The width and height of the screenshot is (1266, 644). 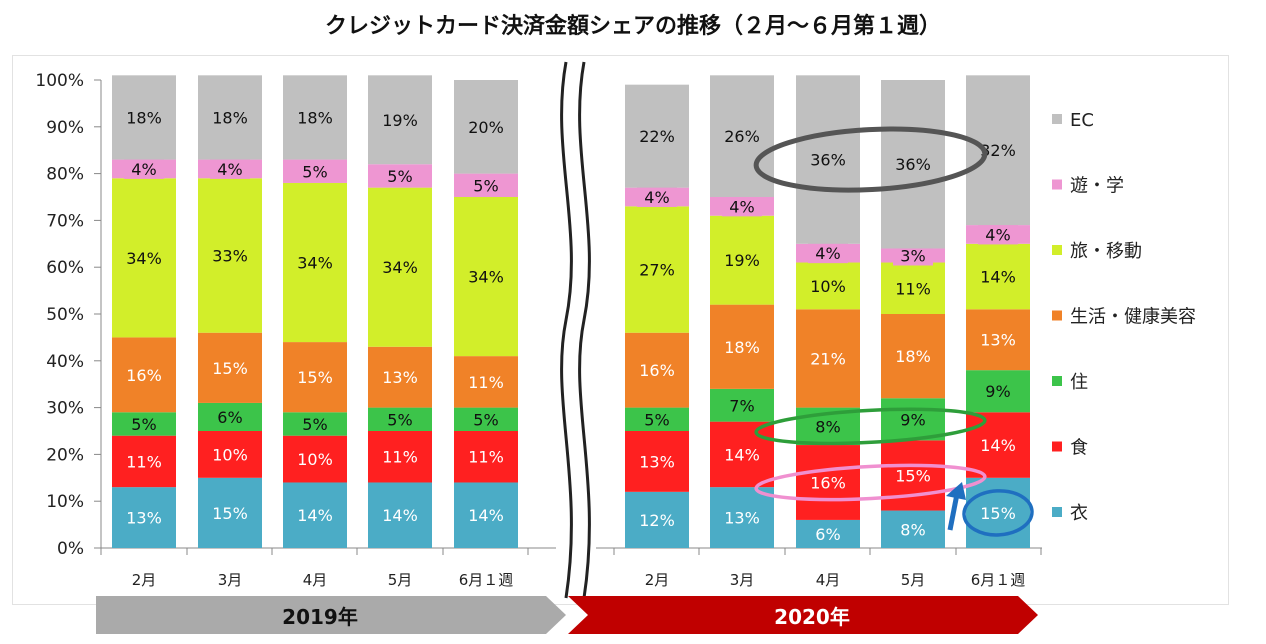 What do you see at coordinates (65, 128) in the screenshot?
I see `y-tick-label: 90%` at bounding box center [65, 128].